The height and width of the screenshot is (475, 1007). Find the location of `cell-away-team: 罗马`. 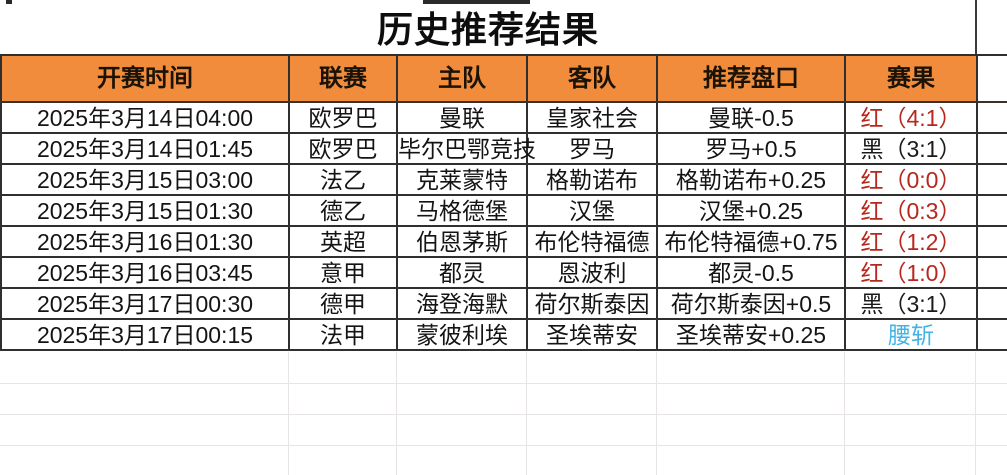

cell-away-team: 罗马 is located at coordinates (592, 148).